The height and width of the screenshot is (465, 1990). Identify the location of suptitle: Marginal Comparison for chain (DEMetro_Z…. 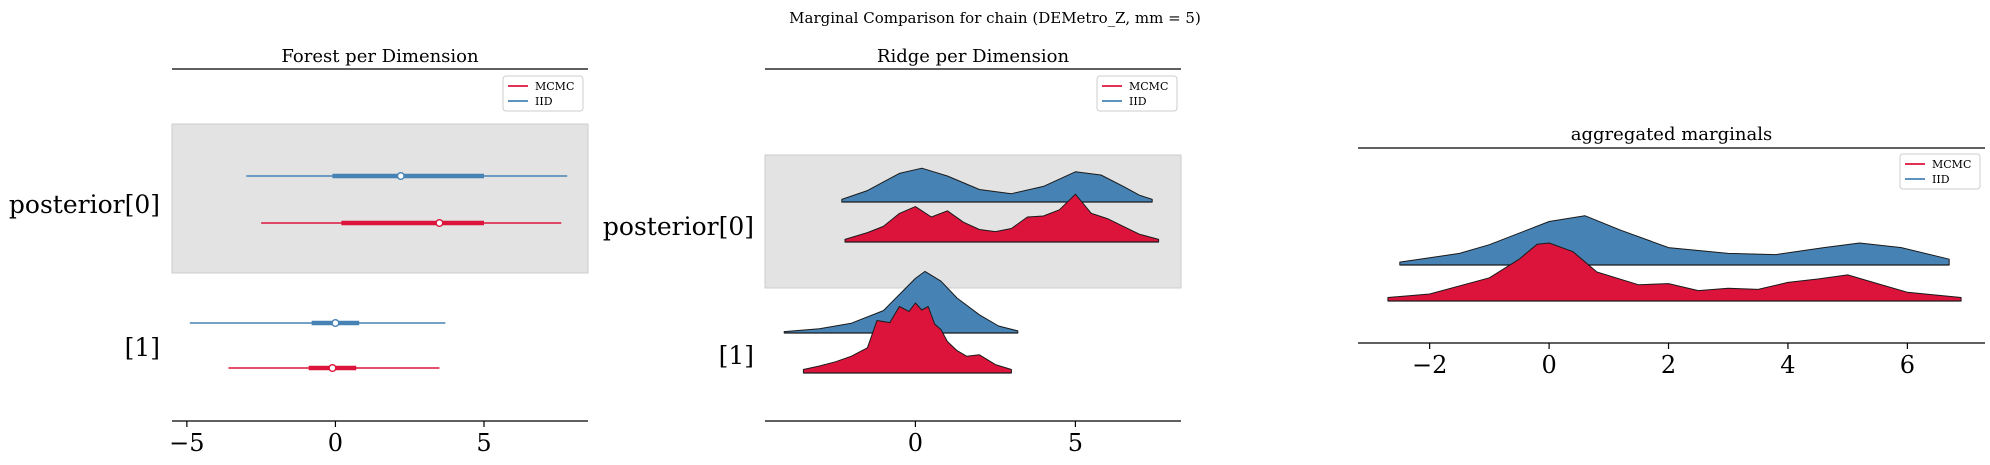
(995, 18).